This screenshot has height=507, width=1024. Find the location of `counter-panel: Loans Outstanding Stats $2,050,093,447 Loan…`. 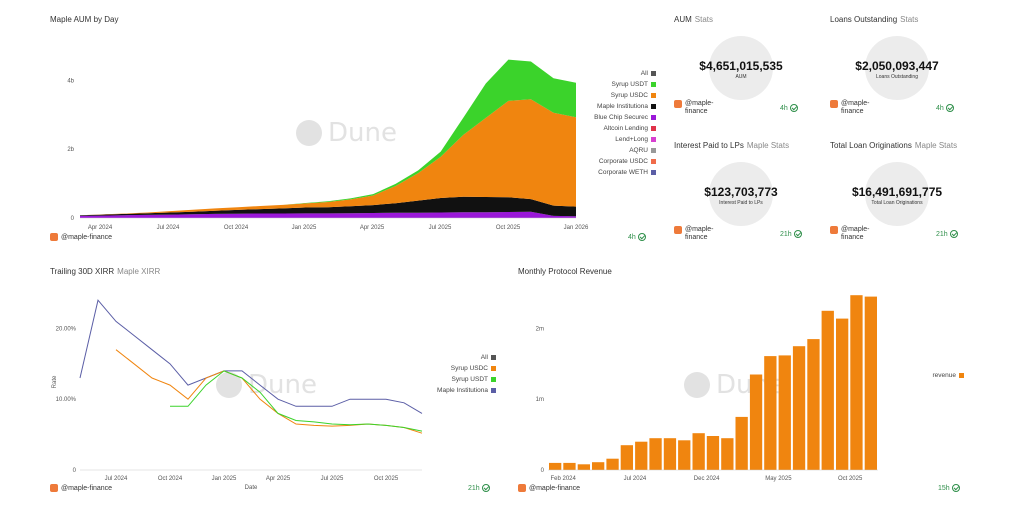

counter-panel: Loans Outstanding Stats $2,050,093,447 Loan… is located at coordinates (897, 70).